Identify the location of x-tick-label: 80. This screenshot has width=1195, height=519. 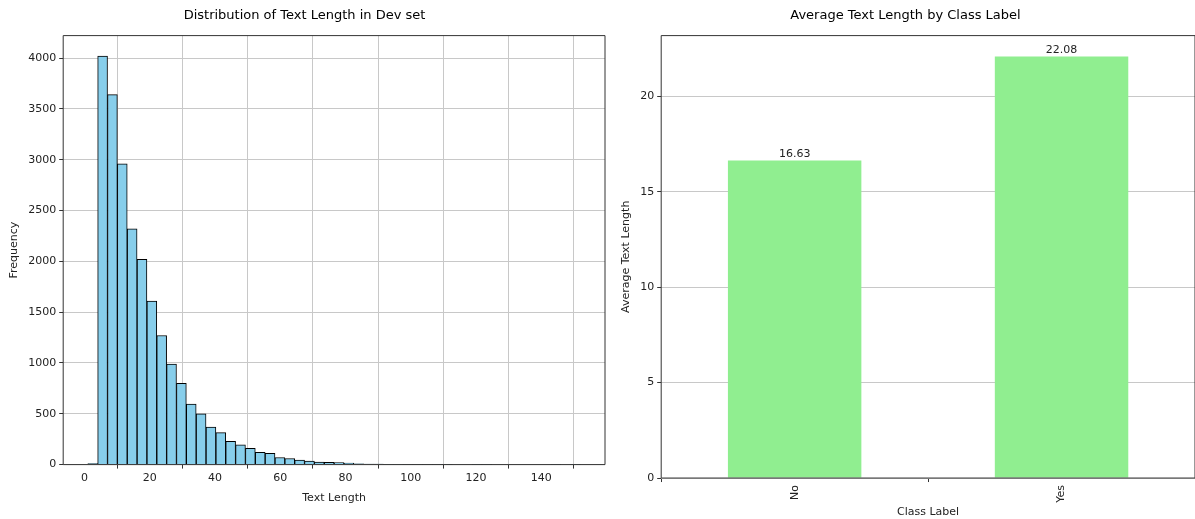
(345, 478).